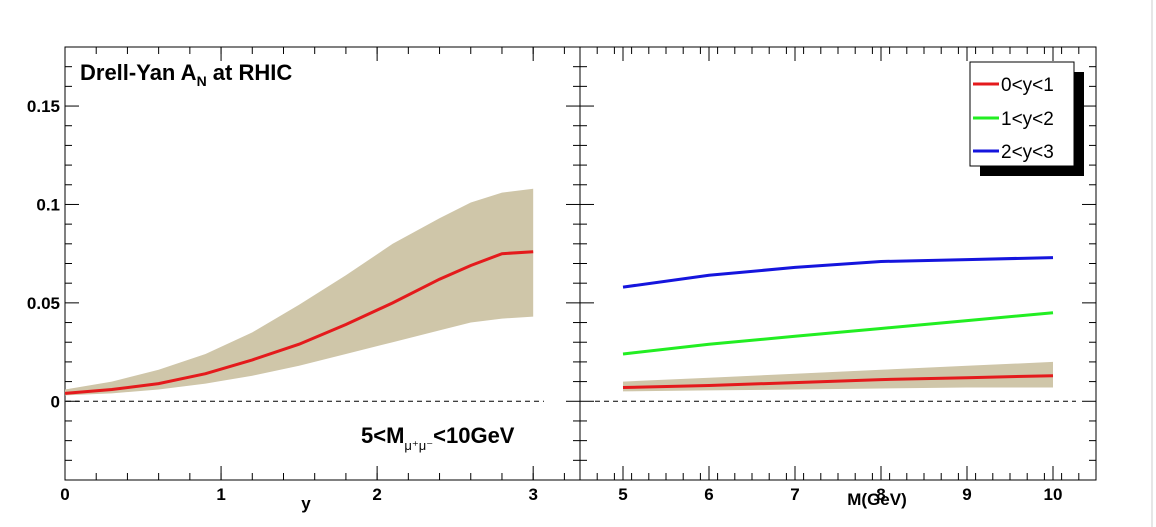  I want to click on legend-label-2: 2<y<3, so click(1027, 152).